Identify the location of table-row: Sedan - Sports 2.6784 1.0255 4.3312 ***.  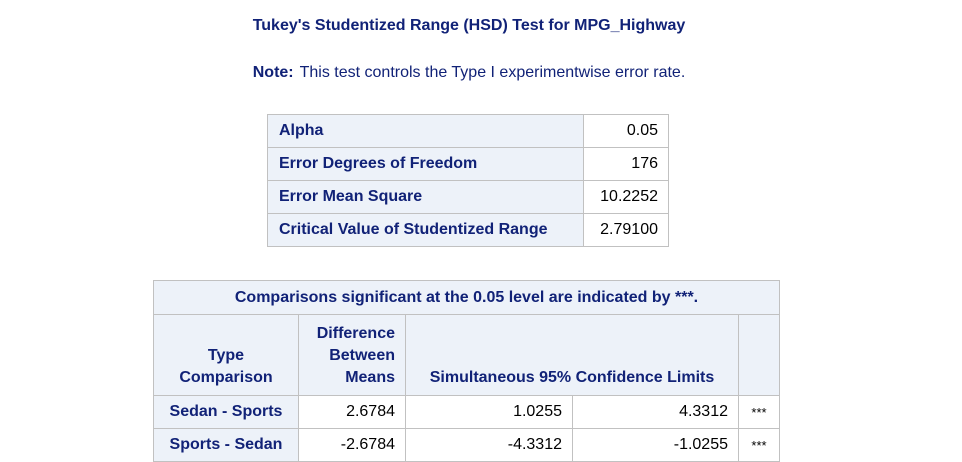
(466, 412).